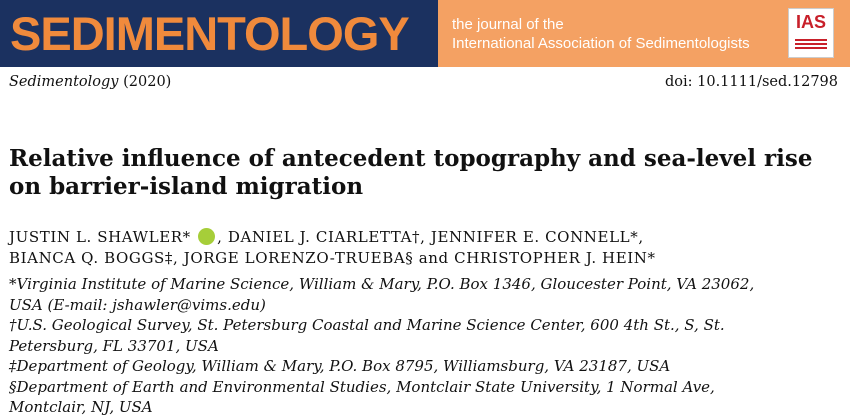 The height and width of the screenshot is (418, 850). What do you see at coordinates (810, 22) in the screenshot?
I see `logo-text: IAS` at bounding box center [810, 22].